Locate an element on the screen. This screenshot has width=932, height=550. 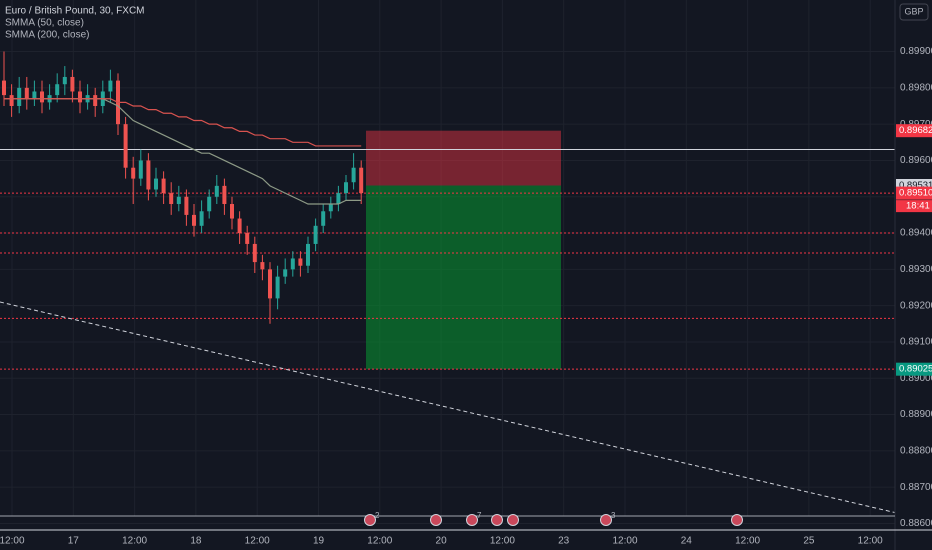
x-tick-label: 25 is located at coordinates (809, 541).